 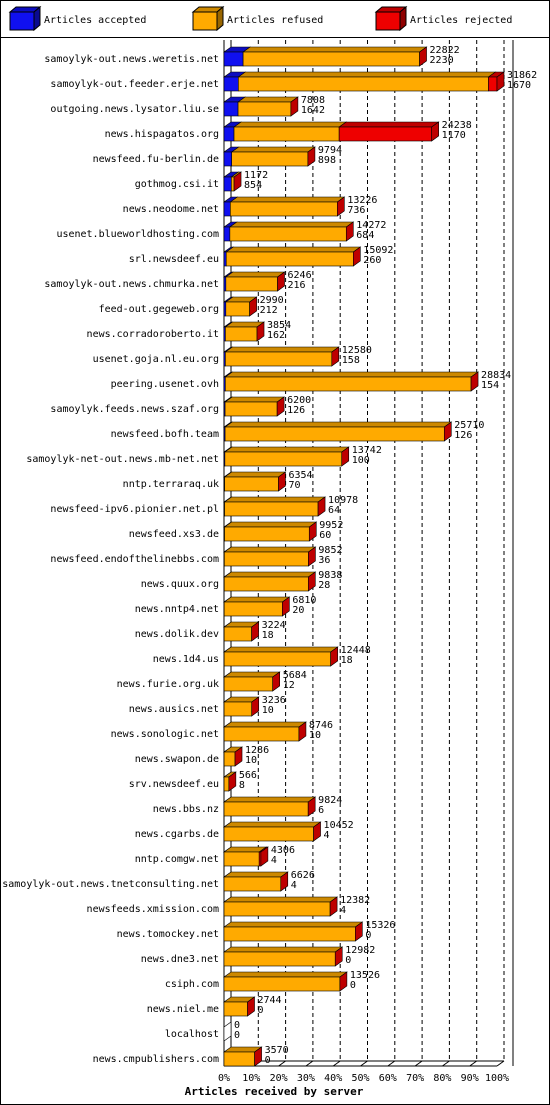 I want to click on total-label: 9838, so click(x=330, y=575).